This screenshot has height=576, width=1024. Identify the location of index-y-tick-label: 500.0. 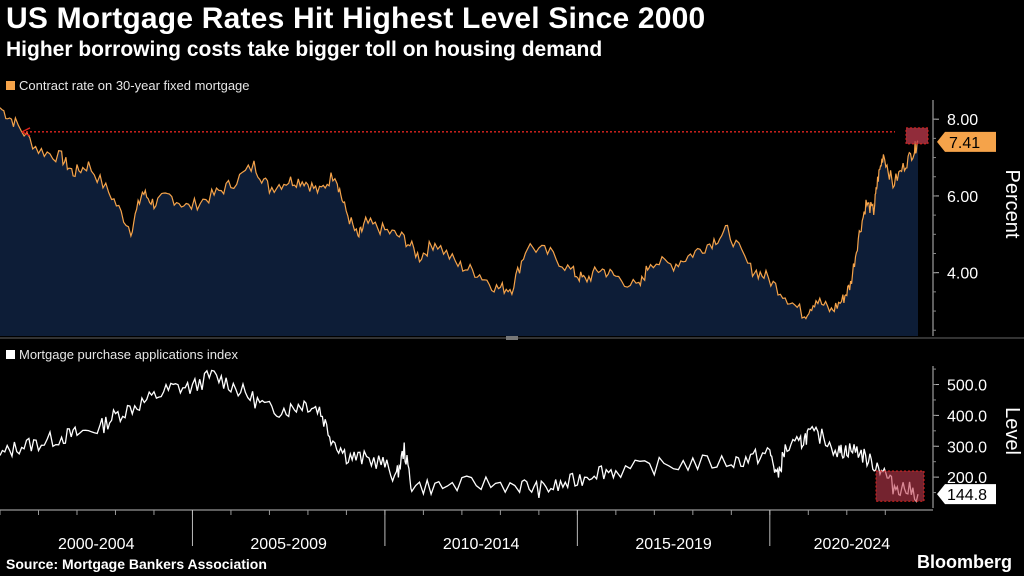
(967, 386).